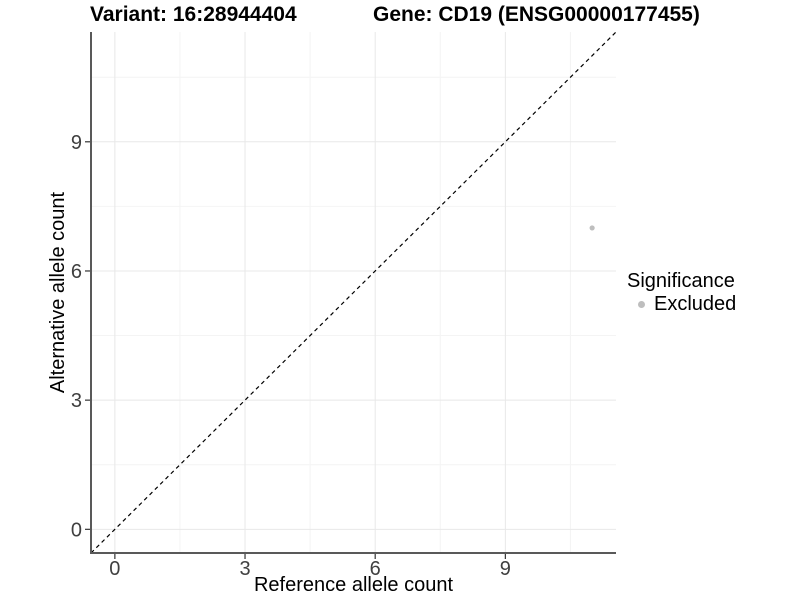 The width and height of the screenshot is (800, 600). I want to click on gene-title: Gene: CD19 (ENSG00000177455), so click(536, 14).